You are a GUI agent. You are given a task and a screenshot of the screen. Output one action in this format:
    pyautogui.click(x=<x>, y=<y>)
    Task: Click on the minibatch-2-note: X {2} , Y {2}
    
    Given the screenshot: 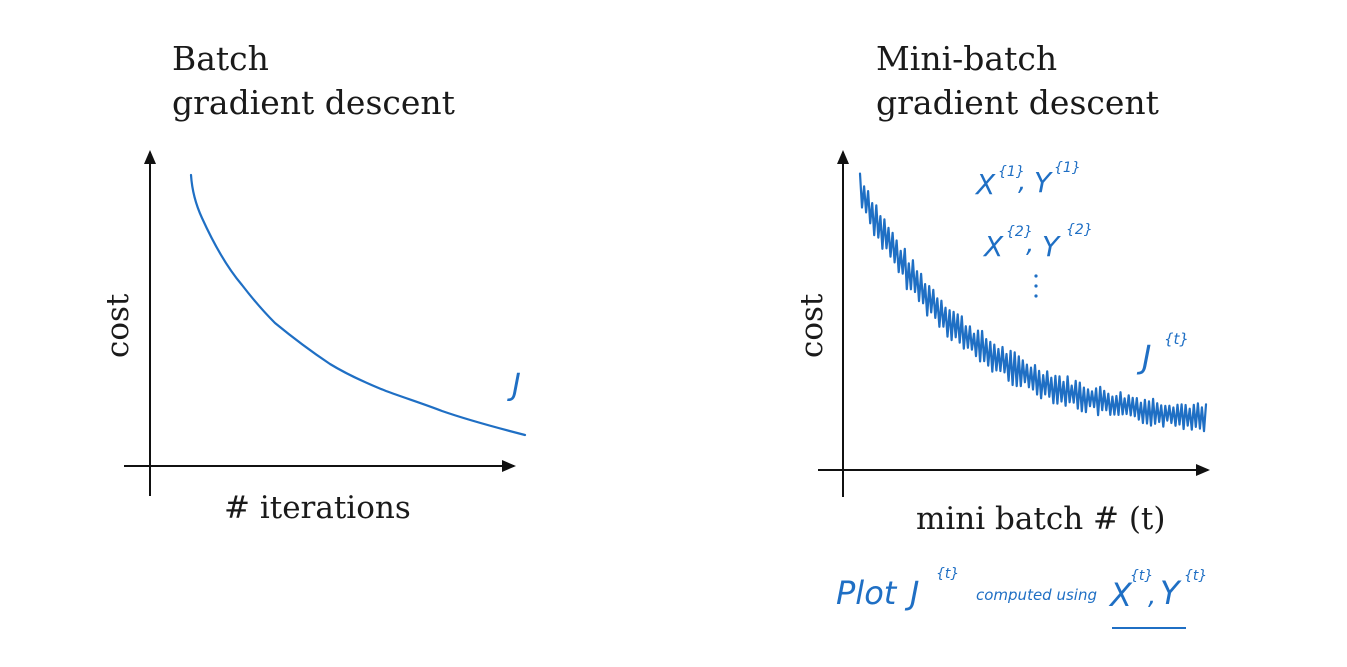 What is the action you would take?
    pyautogui.click(x=1037, y=242)
    